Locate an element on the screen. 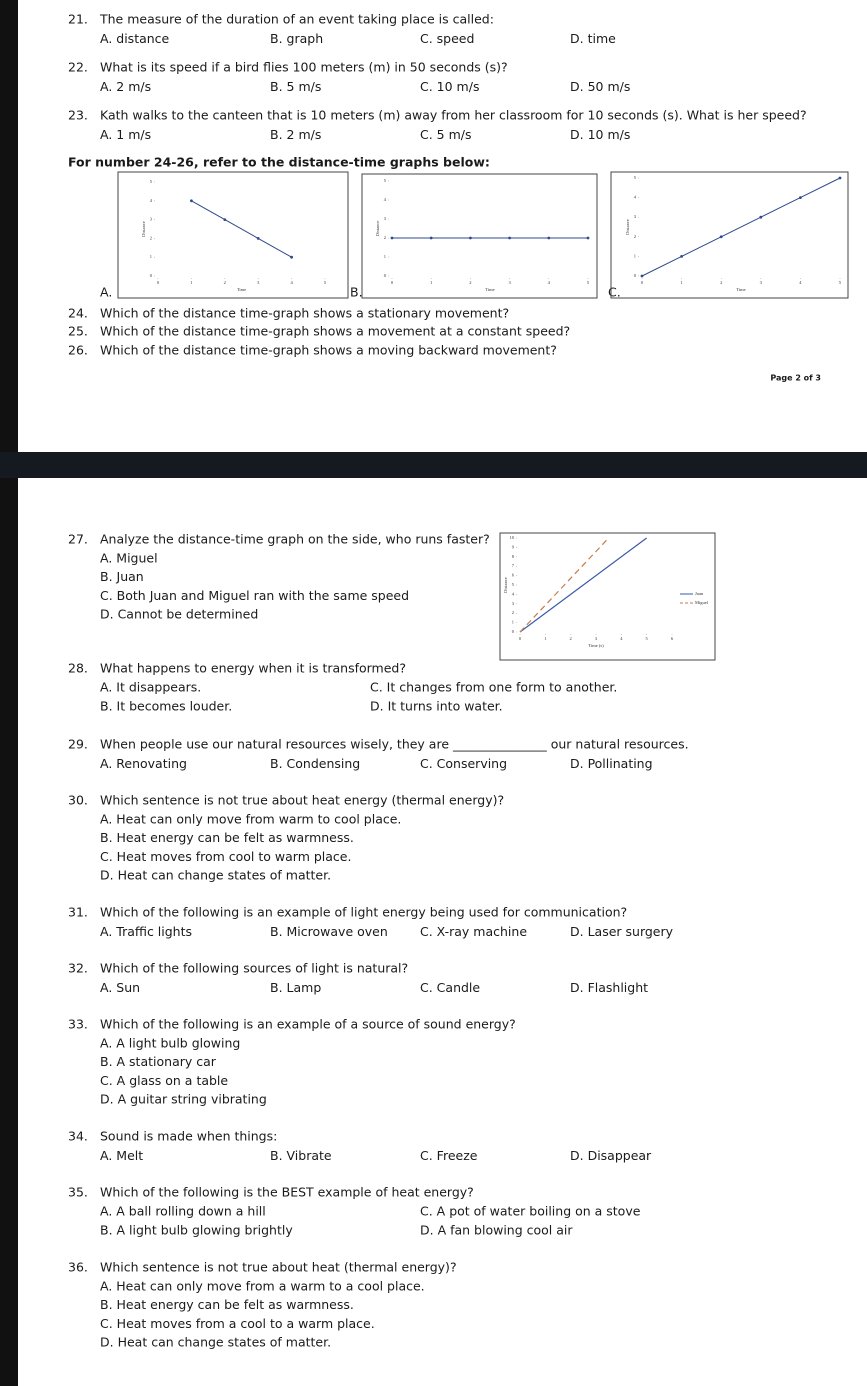 This screenshot has width=867, height=1386. question-text: Sound is made when things: is located at coordinates (188, 1136).